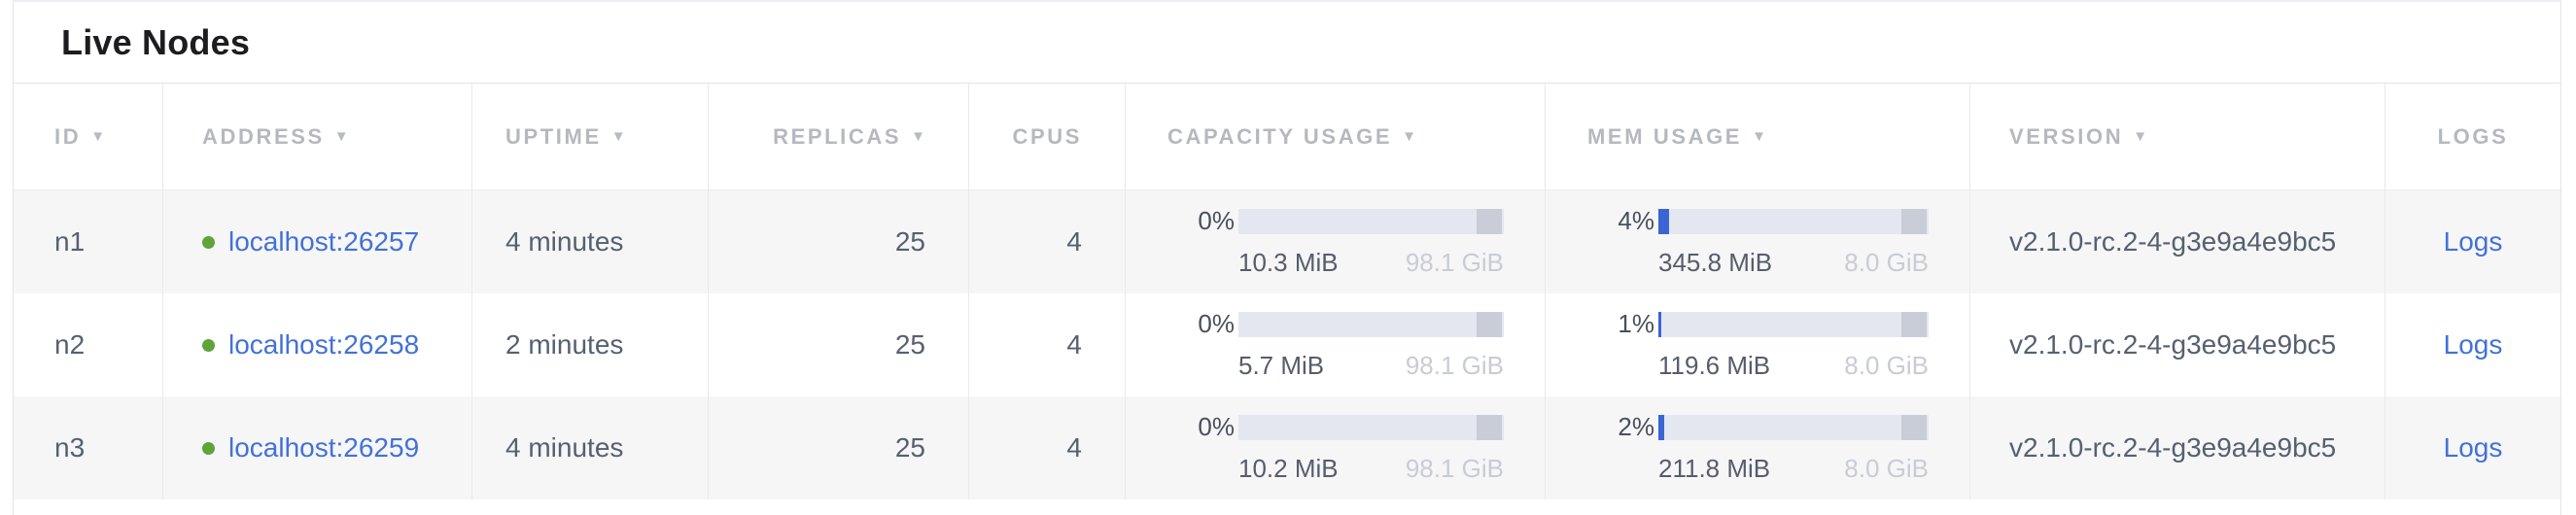 The image size is (2576, 515). What do you see at coordinates (1288, 468) in the screenshot?
I see `capacity-used-value: 10.2 MiB` at bounding box center [1288, 468].